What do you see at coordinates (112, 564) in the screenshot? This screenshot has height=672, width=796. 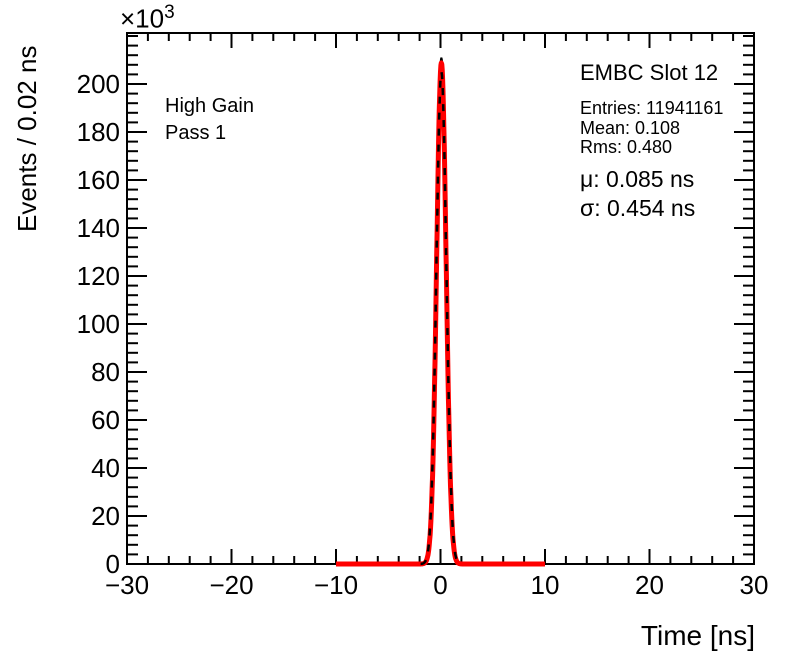 I see `y-tick-label: 0` at bounding box center [112, 564].